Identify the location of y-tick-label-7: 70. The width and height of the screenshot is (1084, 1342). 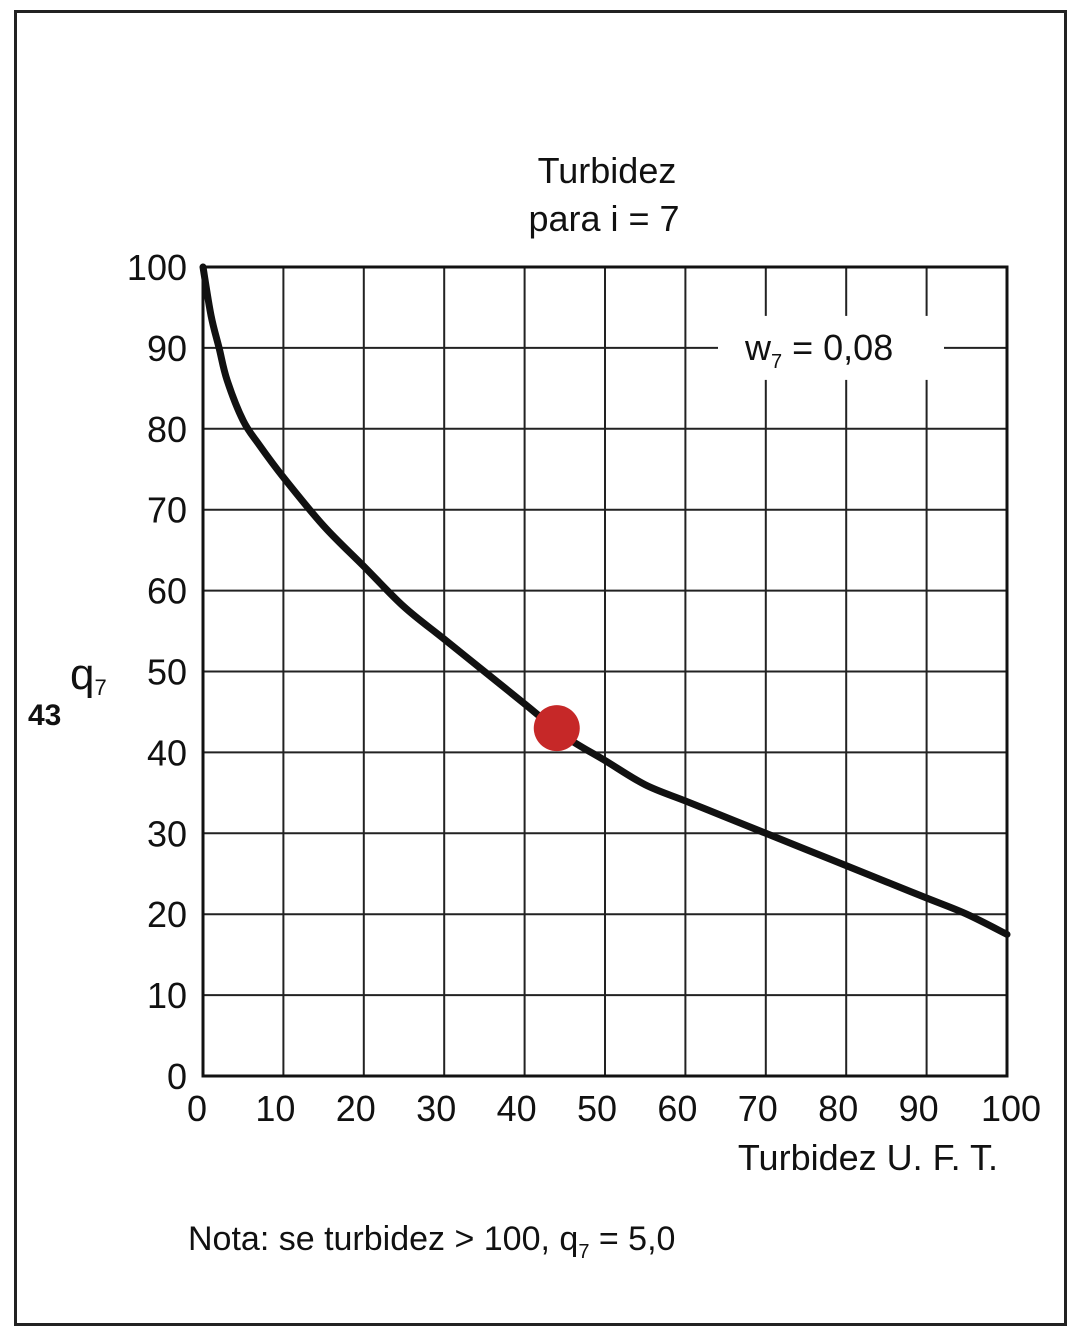
(167, 510).